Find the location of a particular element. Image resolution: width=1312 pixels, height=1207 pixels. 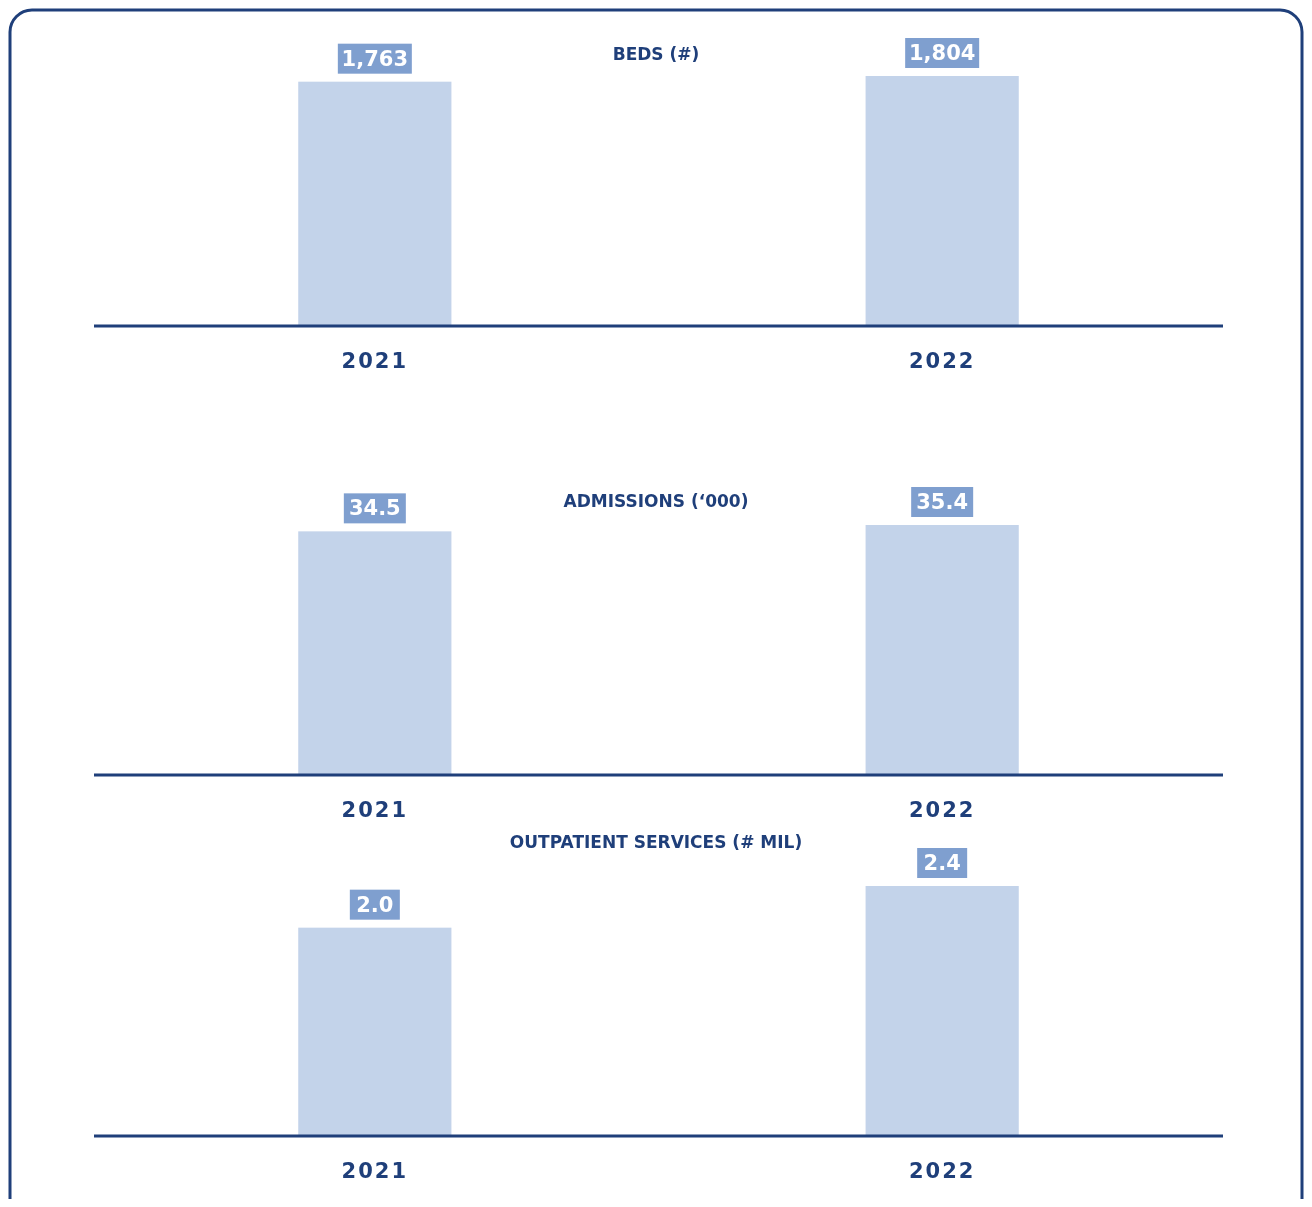

data-label: 2.4 is located at coordinates (942, 863).